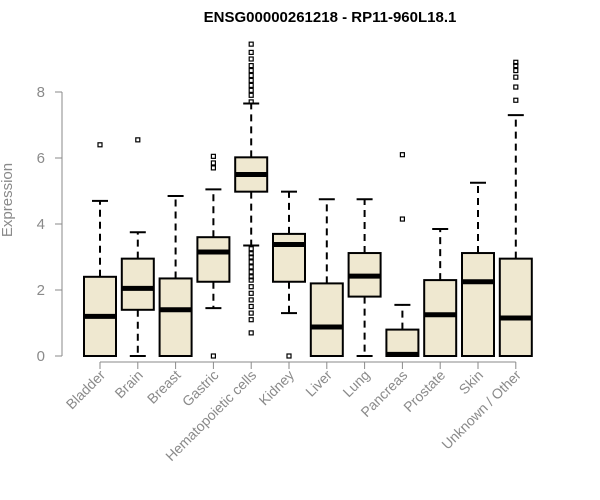 The image size is (600, 500). Describe the element at coordinates (41, 92) in the screenshot. I see `y-tick-label-4: 8` at that location.